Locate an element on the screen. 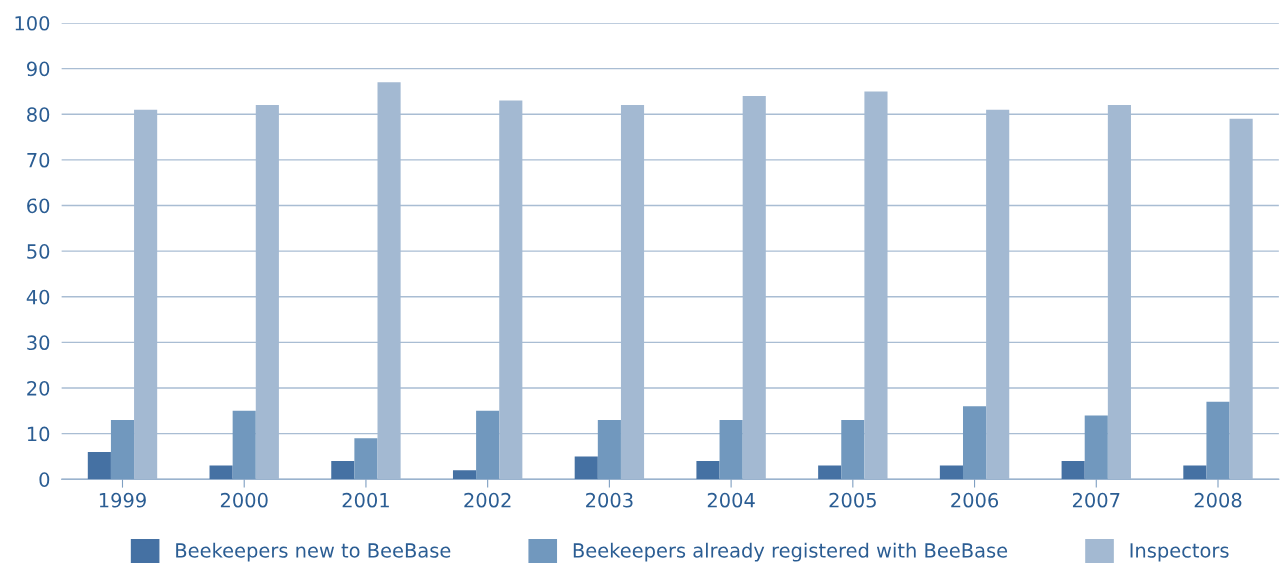  y-tick-label: 70 is located at coordinates (38, 160).